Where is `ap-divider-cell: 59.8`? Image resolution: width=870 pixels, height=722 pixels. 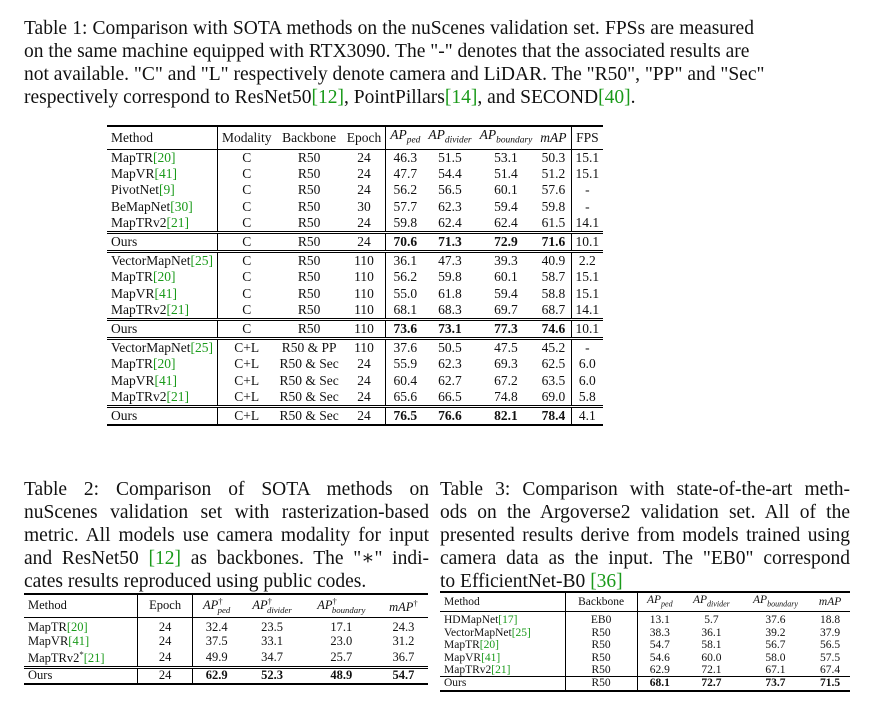 ap-divider-cell: 59.8 is located at coordinates (450, 277).